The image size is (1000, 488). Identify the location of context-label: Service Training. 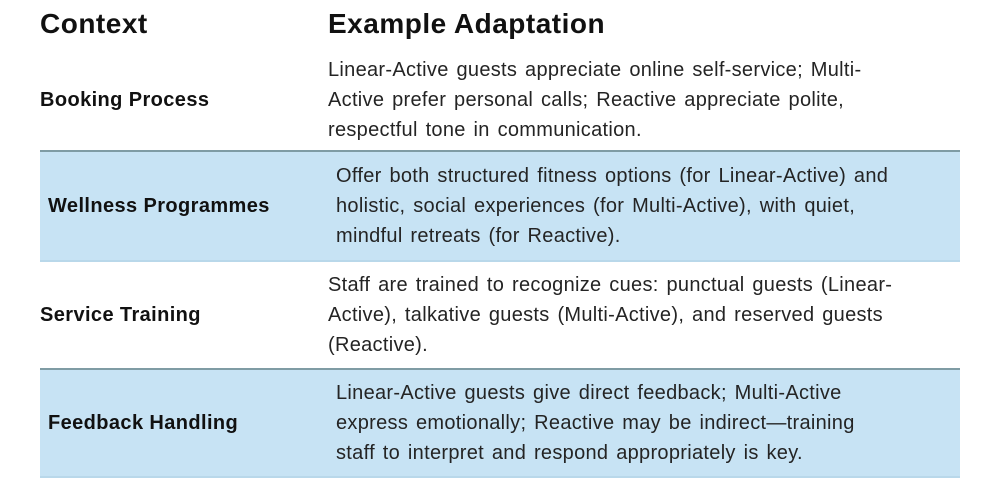
(120, 314).